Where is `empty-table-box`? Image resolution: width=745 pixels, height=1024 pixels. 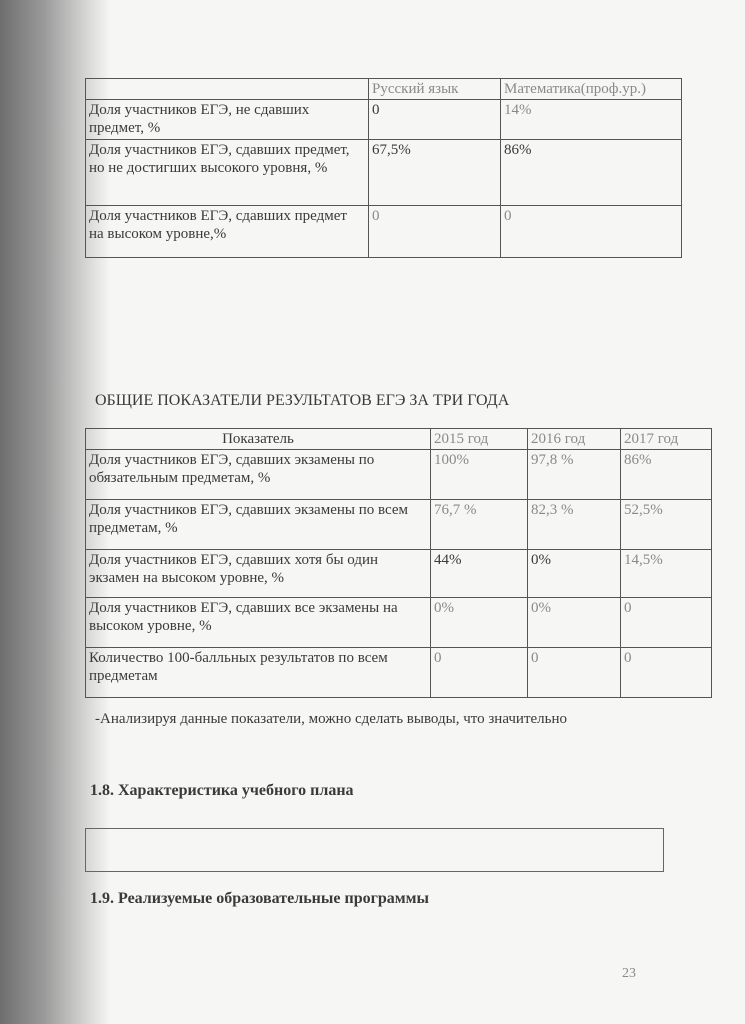 empty-table-box is located at coordinates (374, 850).